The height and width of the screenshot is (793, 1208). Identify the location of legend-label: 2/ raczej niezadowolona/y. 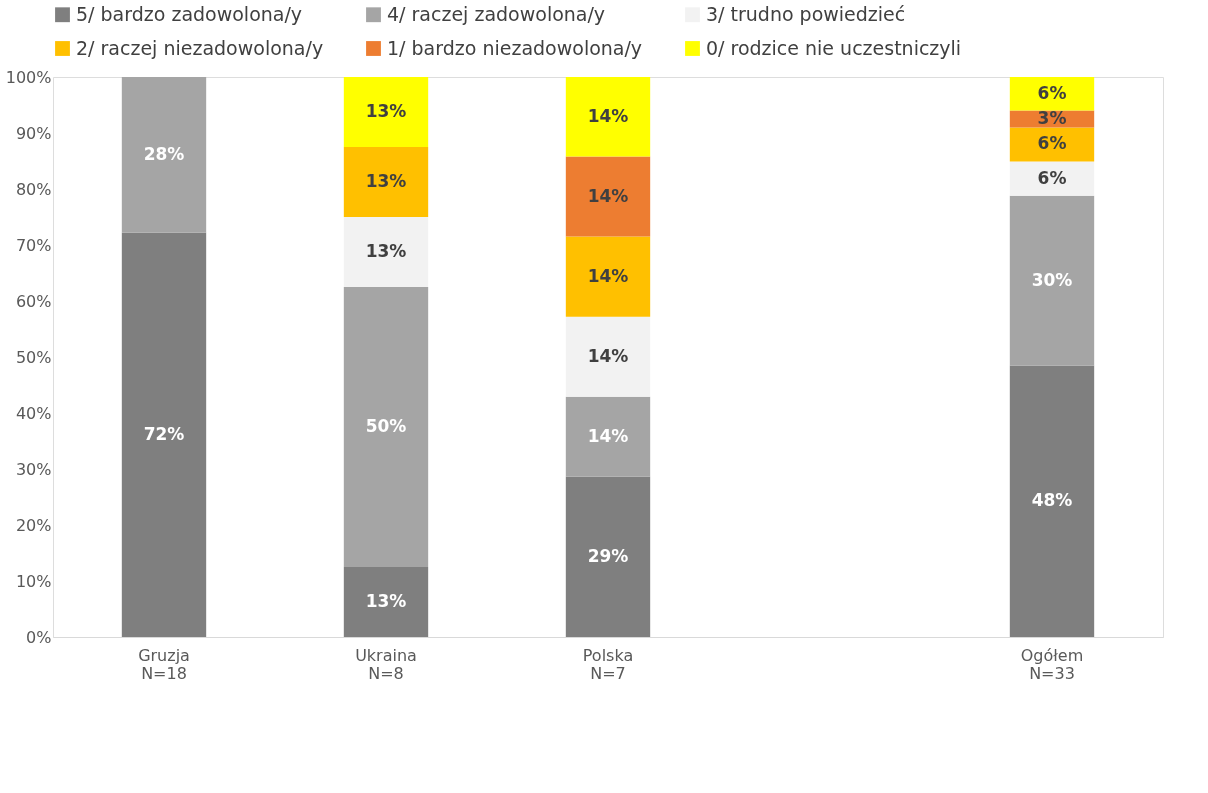
(200, 47).